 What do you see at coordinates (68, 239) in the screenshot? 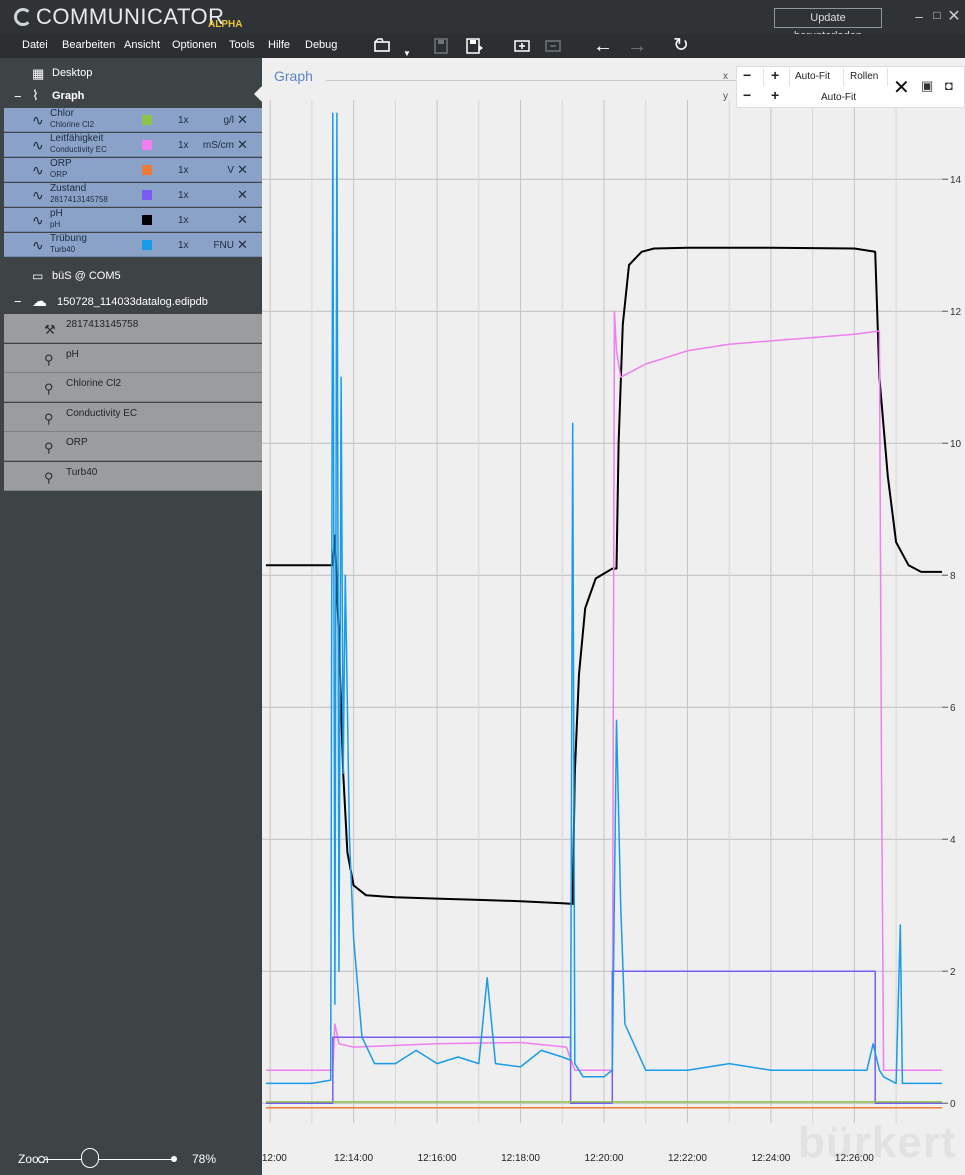
I see `channel-name: Trübung` at bounding box center [68, 239].